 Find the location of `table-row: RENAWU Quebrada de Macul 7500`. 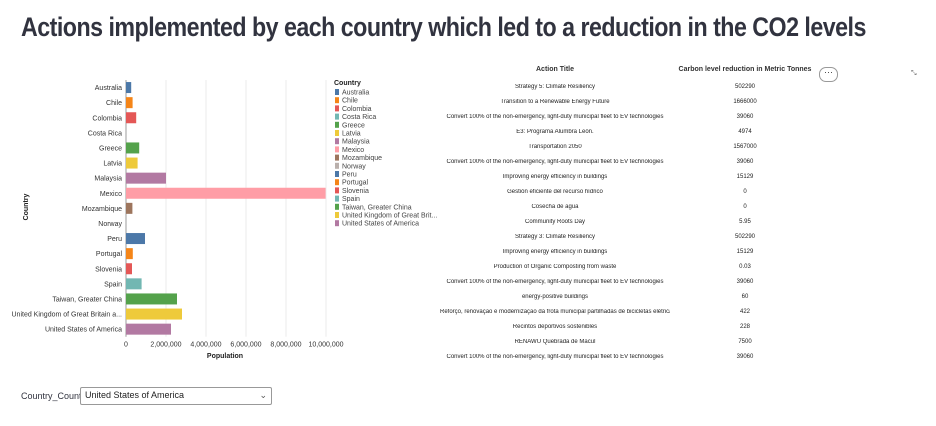

table-row: RENAWU Quebrada de Macul 7500 is located at coordinates (630, 341).